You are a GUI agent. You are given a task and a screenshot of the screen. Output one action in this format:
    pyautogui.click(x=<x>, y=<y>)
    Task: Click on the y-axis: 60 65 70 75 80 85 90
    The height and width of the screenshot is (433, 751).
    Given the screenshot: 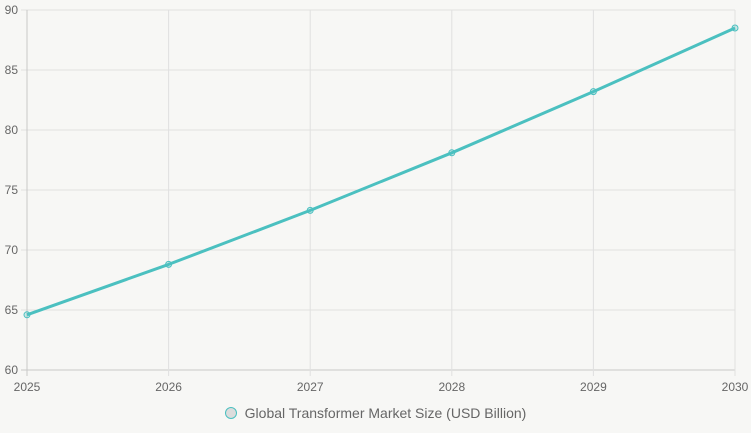 What is the action you would take?
    pyautogui.click(x=12, y=190)
    